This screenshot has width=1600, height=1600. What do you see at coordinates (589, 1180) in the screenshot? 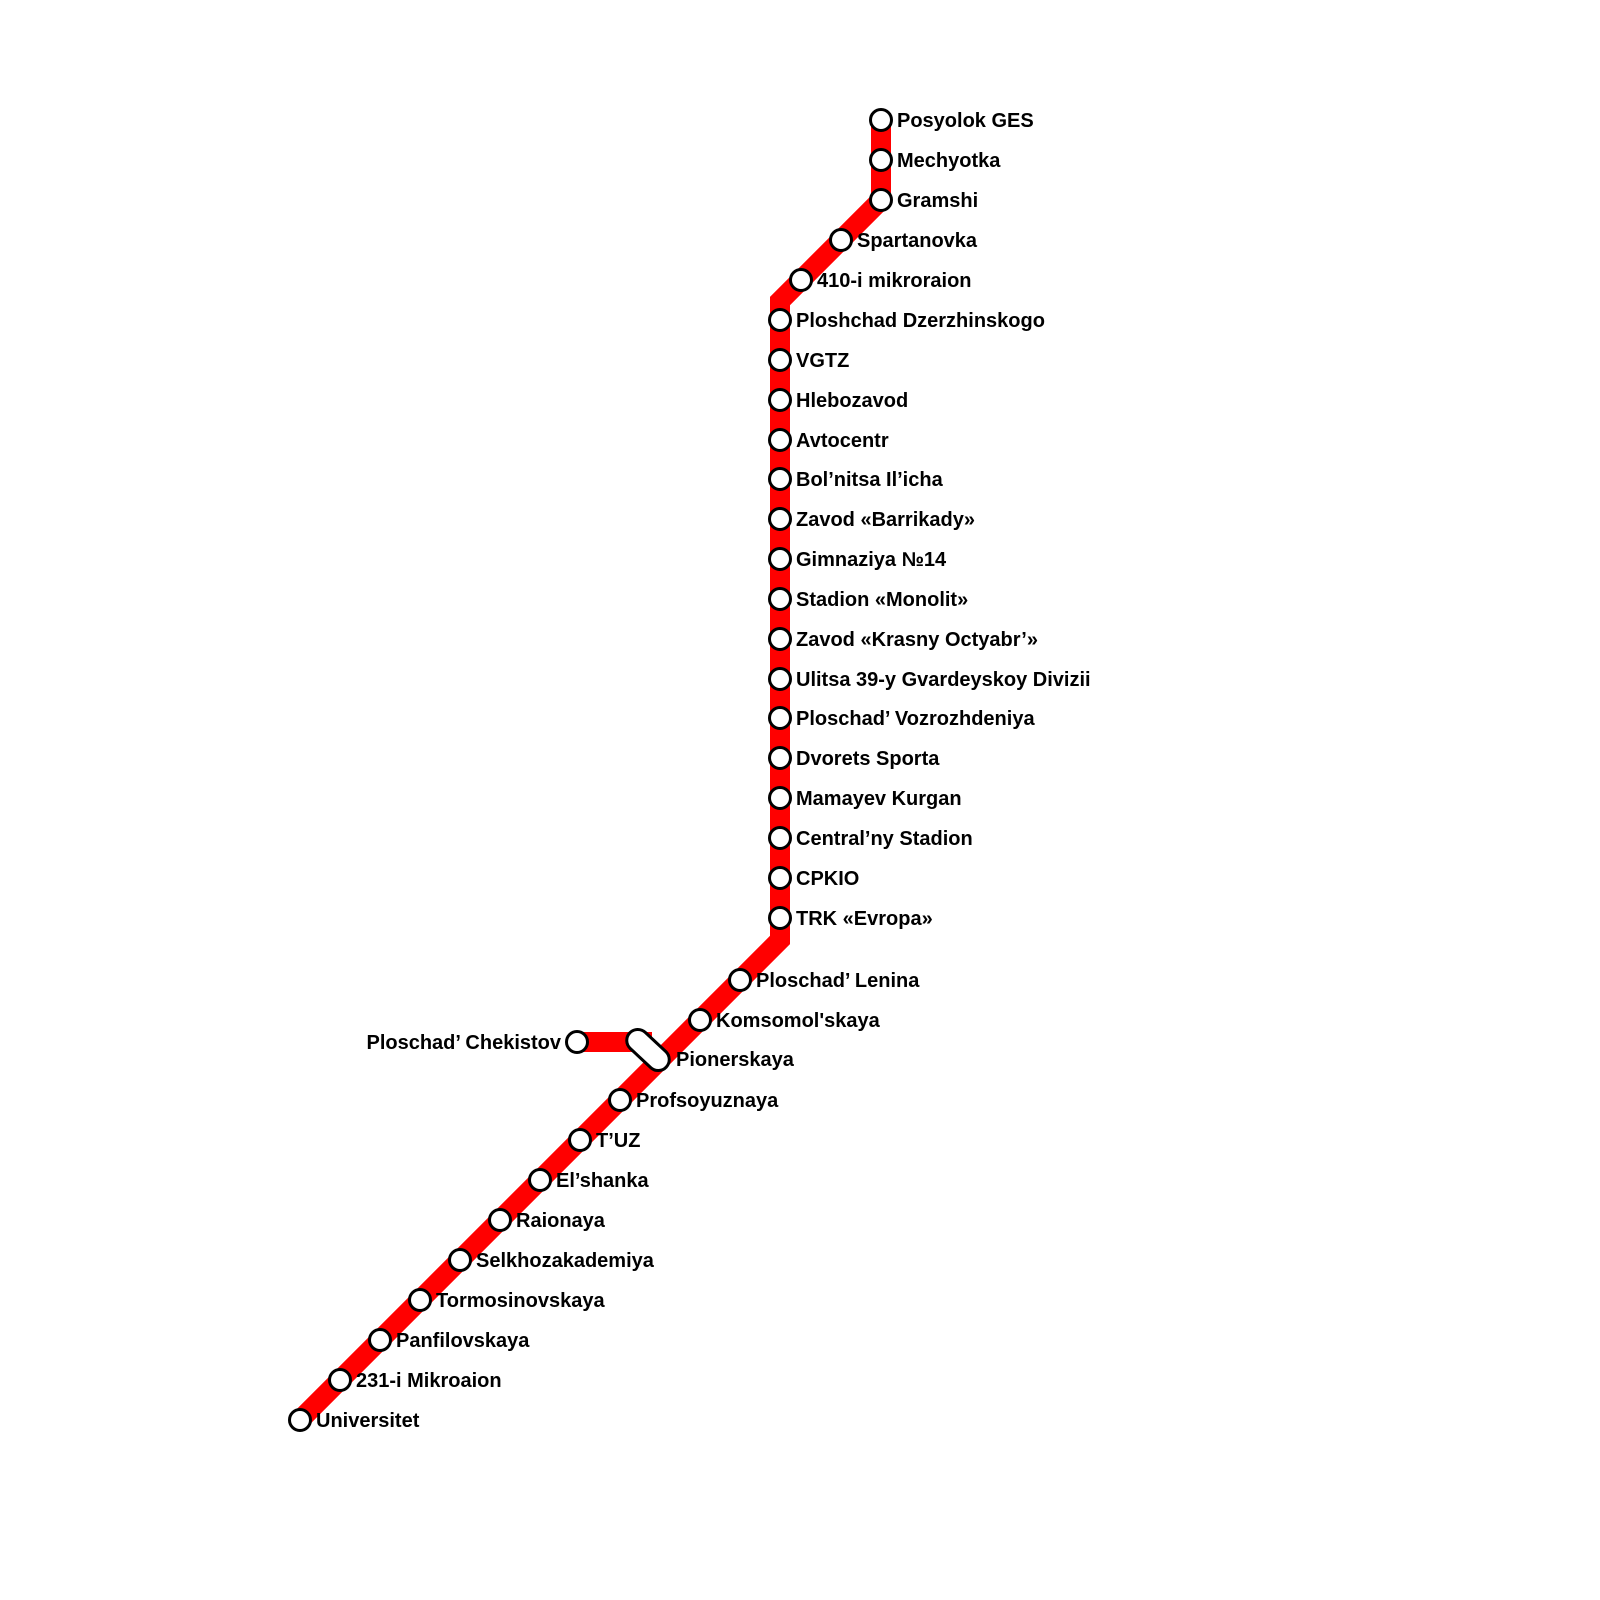
I see `station: El’shanka` at bounding box center [589, 1180].